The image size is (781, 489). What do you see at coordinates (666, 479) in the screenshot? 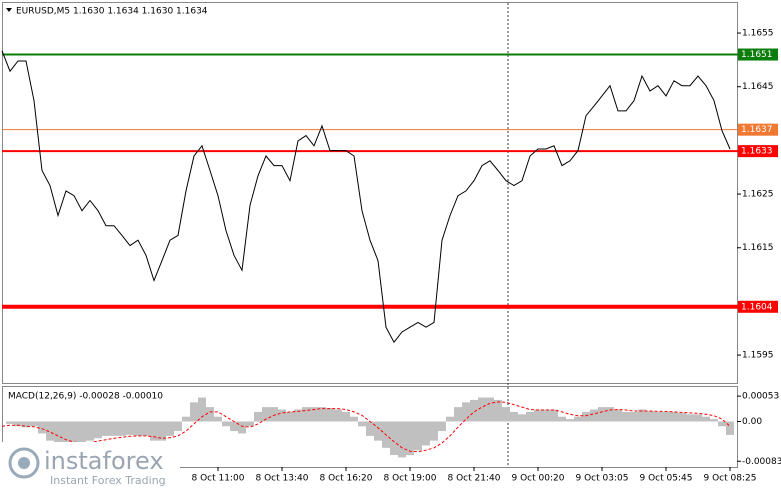
I see `x-tick-label: 9 Oct 05:45` at bounding box center [666, 479].